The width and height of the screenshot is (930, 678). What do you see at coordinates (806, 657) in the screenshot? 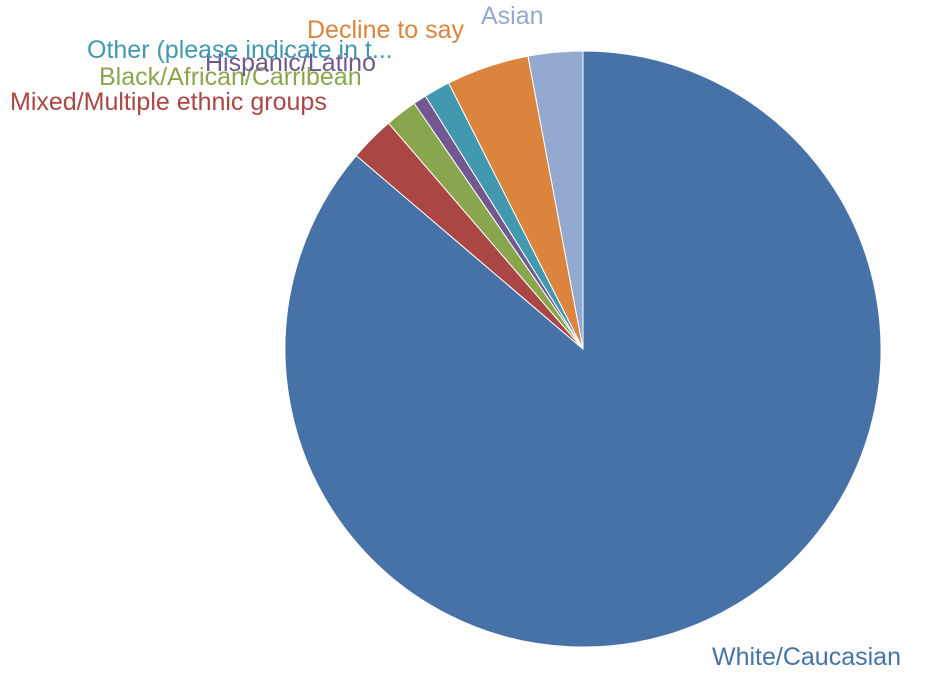
I see `slice-label-white-caucasian: White/Caucasian` at bounding box center [806, 657].